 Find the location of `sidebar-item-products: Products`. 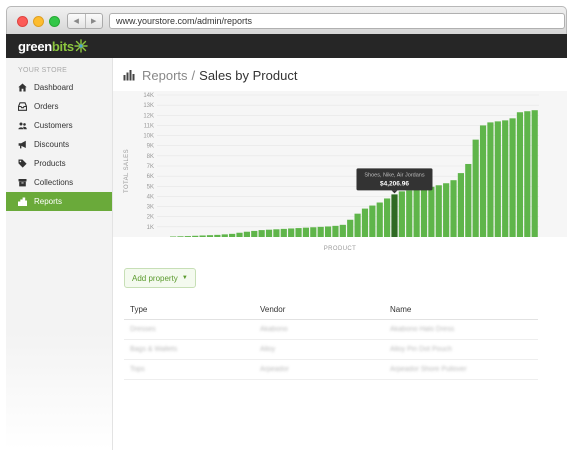

sidebar-item-products: Products is located at coordinates (59, 163).